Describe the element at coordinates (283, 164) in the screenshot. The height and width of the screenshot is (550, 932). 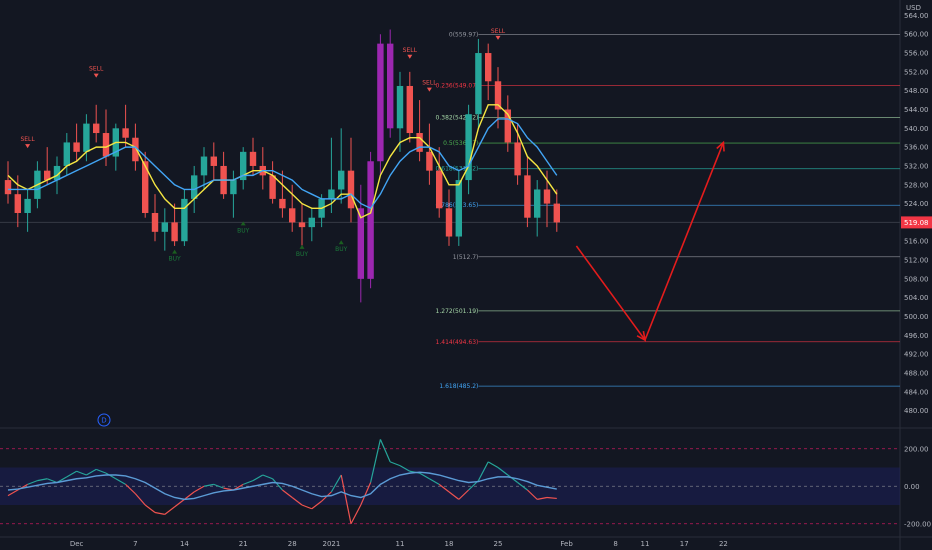
I see `ema-slow-line` at that location.